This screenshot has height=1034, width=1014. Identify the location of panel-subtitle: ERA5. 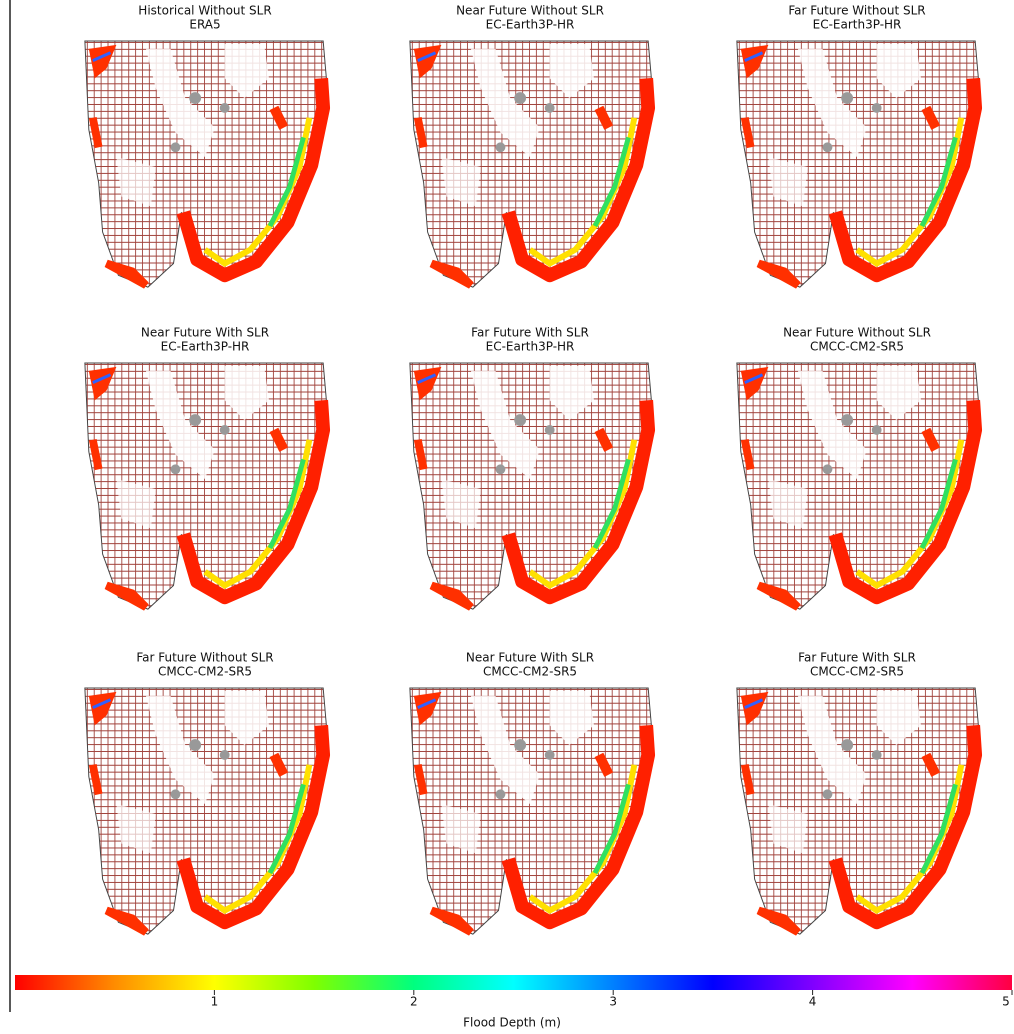
(204, 25).